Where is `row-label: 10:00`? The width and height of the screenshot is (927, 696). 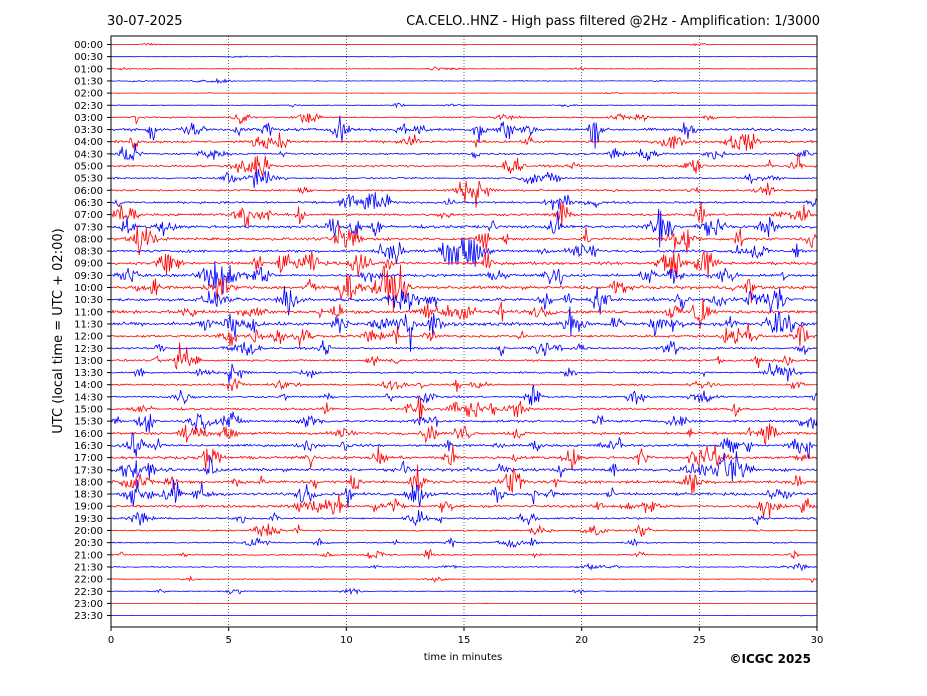
row-label: 10:00 is located at coordinates (88, 288).